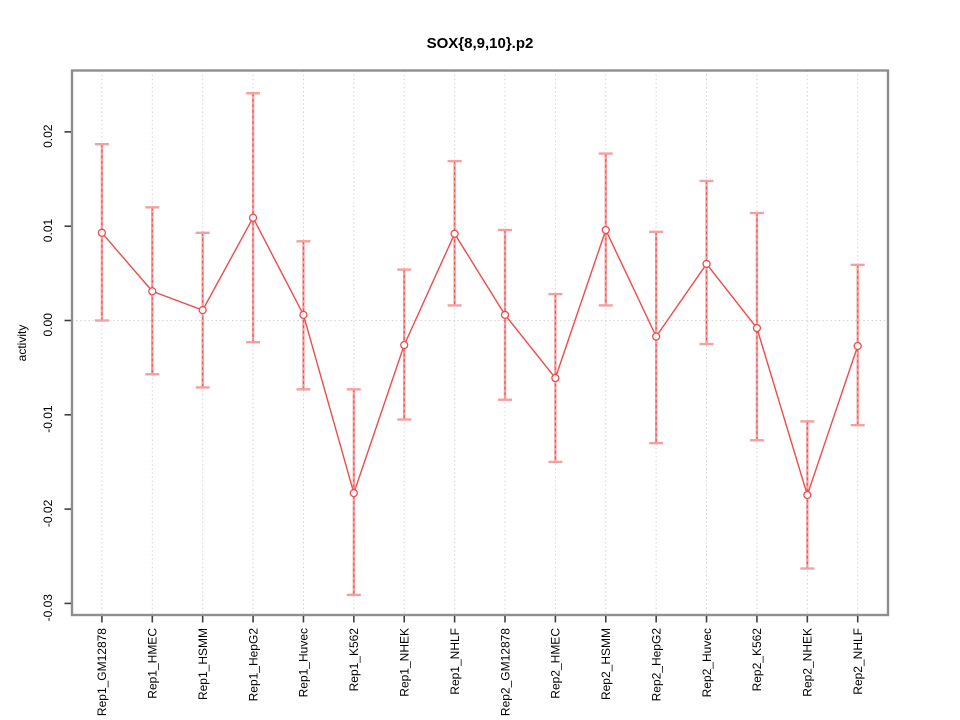  Describe the element at coordinates (48, 230) in the screenshot. I see `y-tick-label: 0.01` at that location.